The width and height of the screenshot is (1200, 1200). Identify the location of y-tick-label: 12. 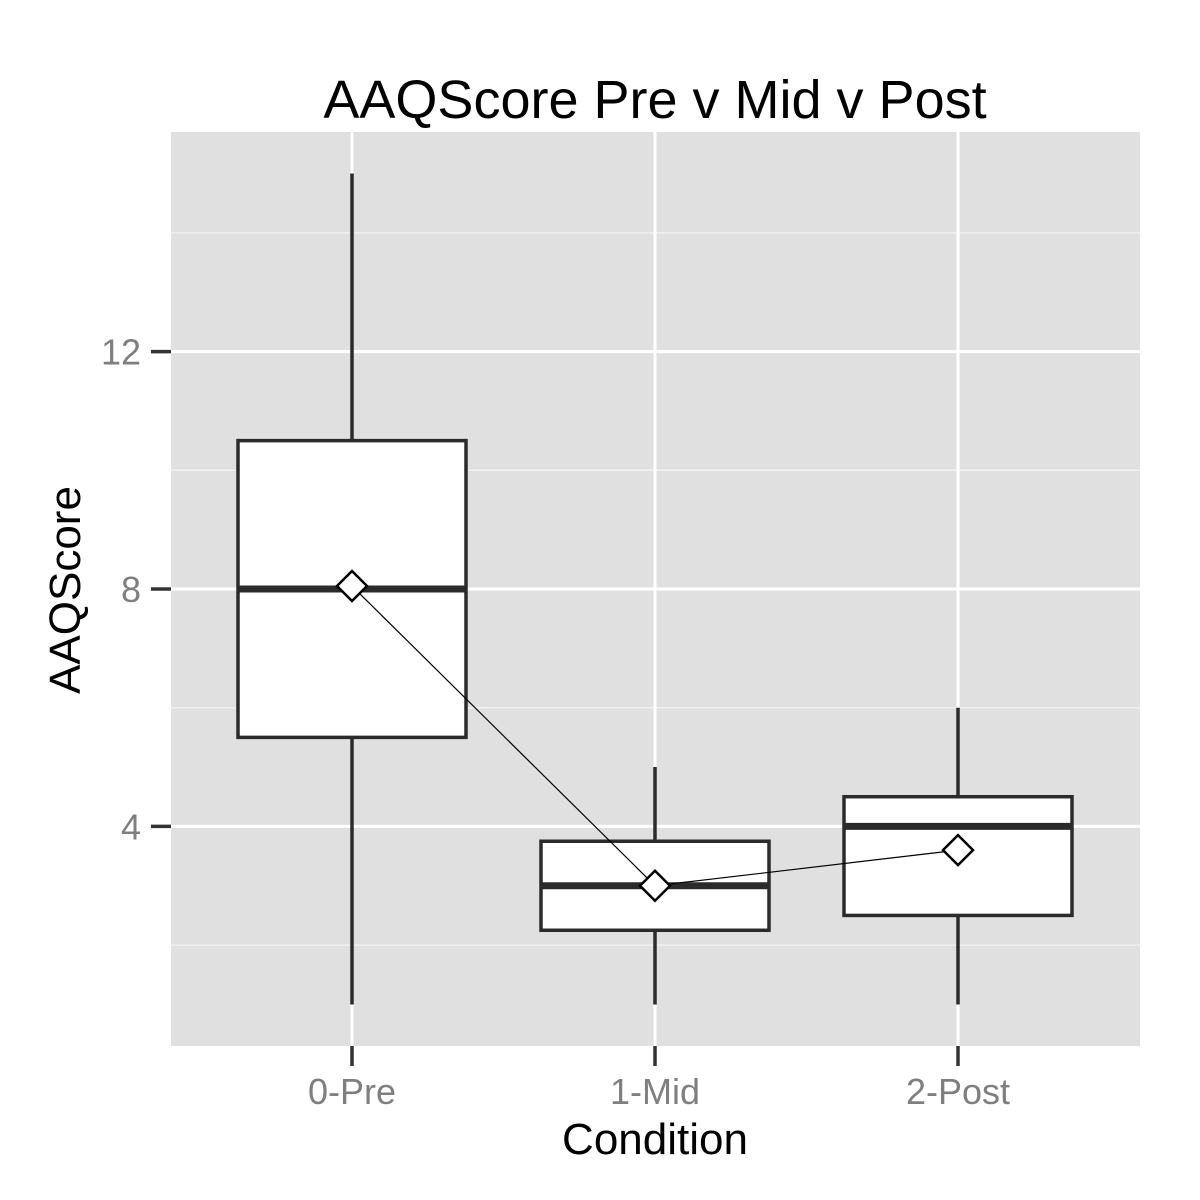
(121, 352).